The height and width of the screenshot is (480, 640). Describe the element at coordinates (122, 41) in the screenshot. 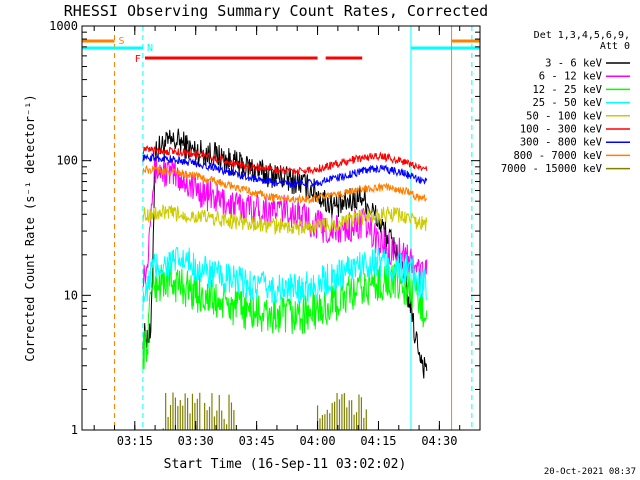

I see `saa-flag-label: S` at that location.